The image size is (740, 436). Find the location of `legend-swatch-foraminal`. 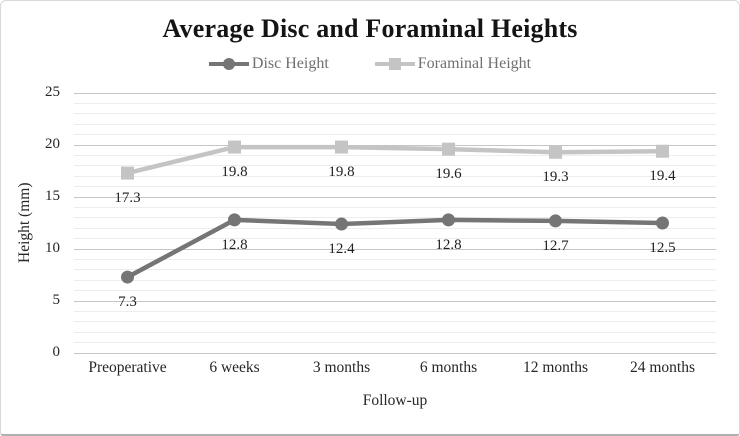

legend-swatch-foraminal is located at coordinates (394, 64).